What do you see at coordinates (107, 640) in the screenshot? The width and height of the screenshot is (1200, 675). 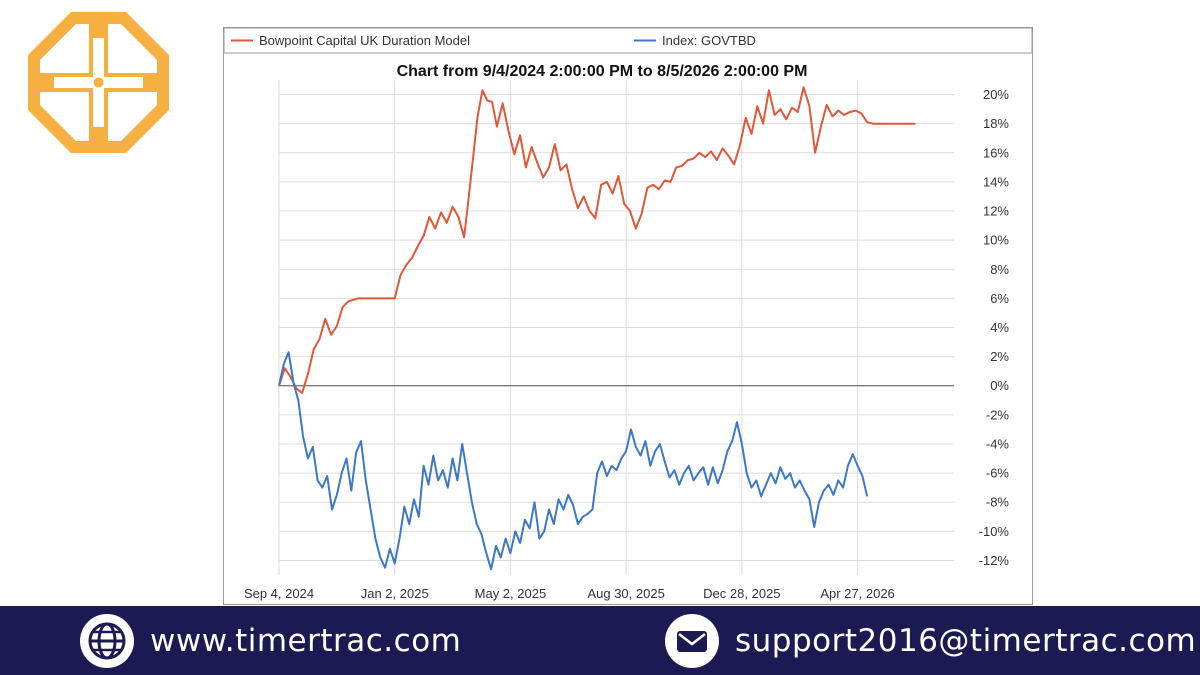 I see `globe-icon` at bounding box center [107, 640].